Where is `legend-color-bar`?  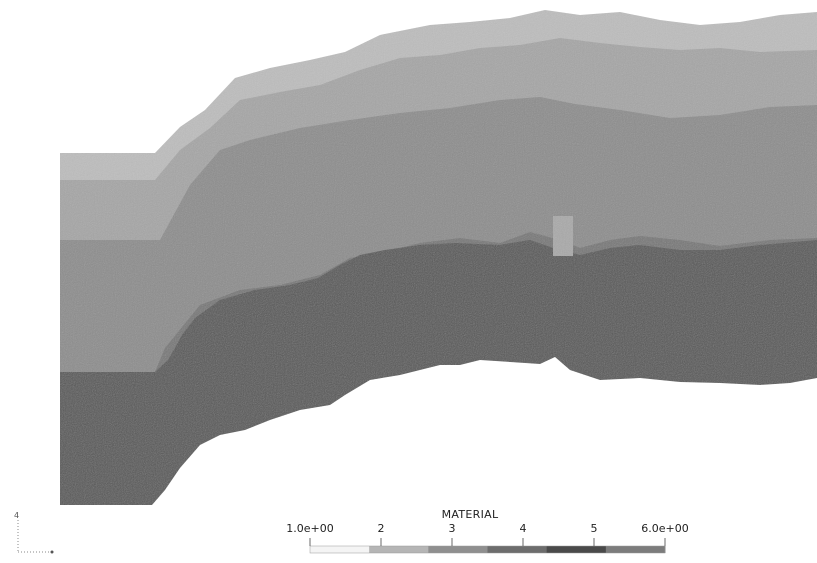 legend-color-bar is located at coordinates (487, 549).